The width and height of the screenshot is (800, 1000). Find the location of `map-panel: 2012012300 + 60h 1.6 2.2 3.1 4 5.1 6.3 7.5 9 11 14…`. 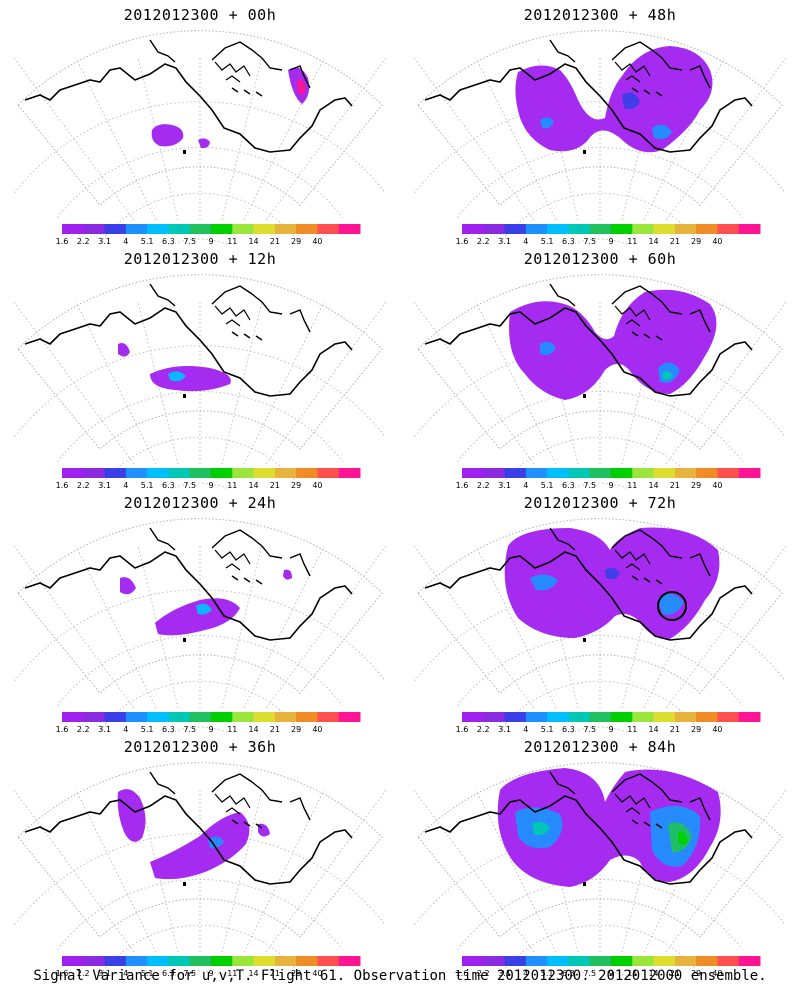

map-panel: 2012012300 + 60h 1.6 2.2 3.1 4 5.1 6.3 7.5 9 11 14… is located at coordinates (600, 366).